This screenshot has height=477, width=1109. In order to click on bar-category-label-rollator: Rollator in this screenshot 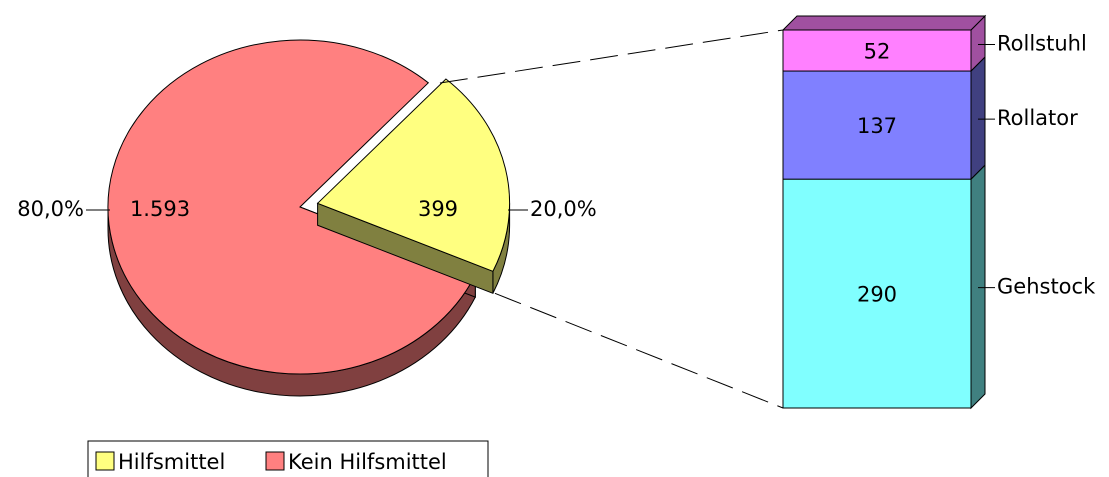, I will do `click(1037, 118)`.